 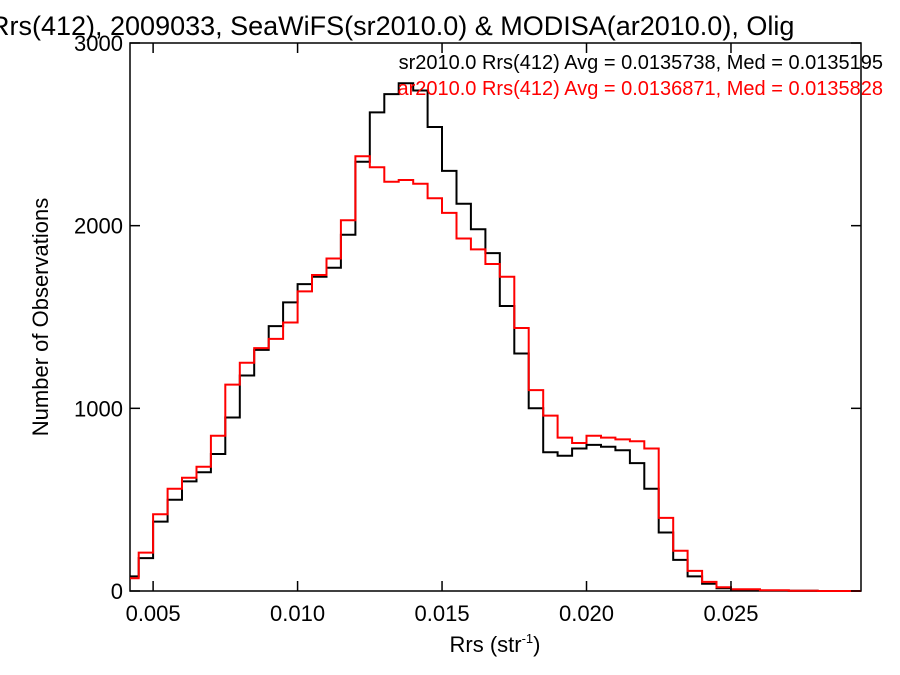 I want to click on x-axis-label-suffix: ), so click(x=536, y=644).